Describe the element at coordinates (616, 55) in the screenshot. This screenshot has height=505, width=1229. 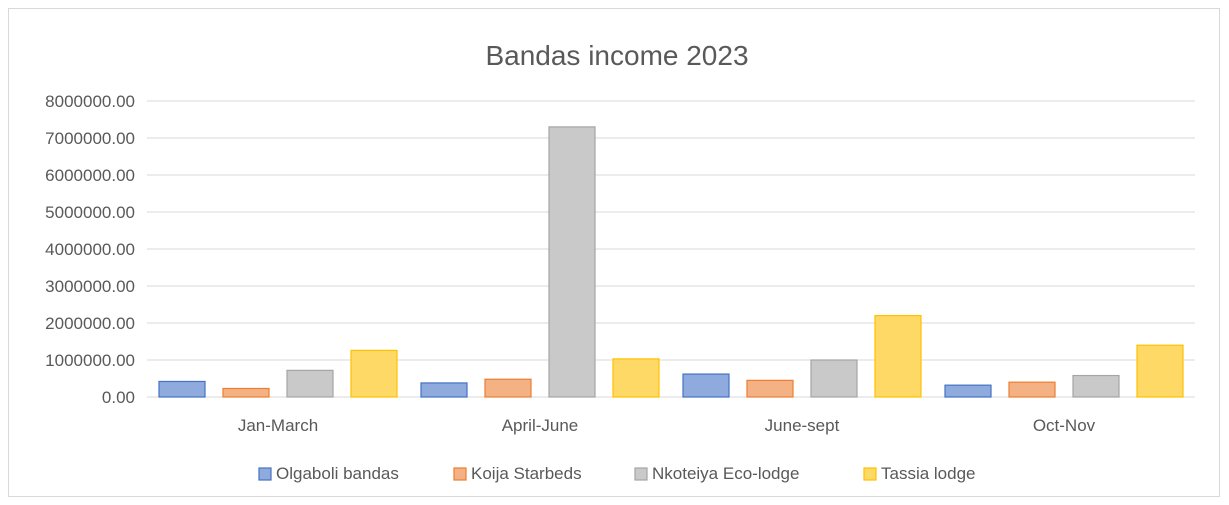
I see `chart-title: Bandas income 2023` at that location.